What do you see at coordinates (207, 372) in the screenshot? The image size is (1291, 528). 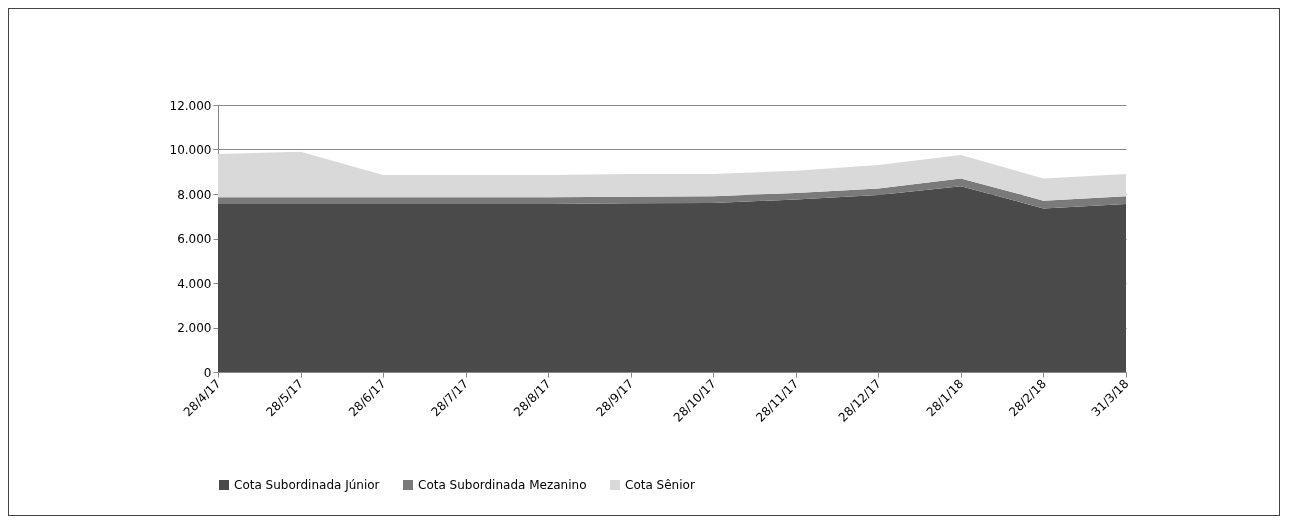 I see `y-tick-label: 0` at bounding box center [207, 372].